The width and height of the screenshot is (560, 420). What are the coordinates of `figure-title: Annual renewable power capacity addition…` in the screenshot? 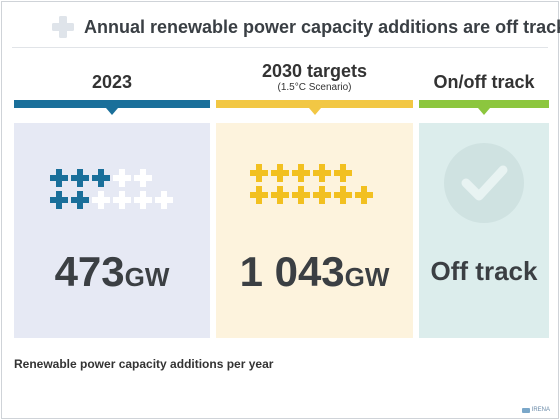 It's located at (322, 26).